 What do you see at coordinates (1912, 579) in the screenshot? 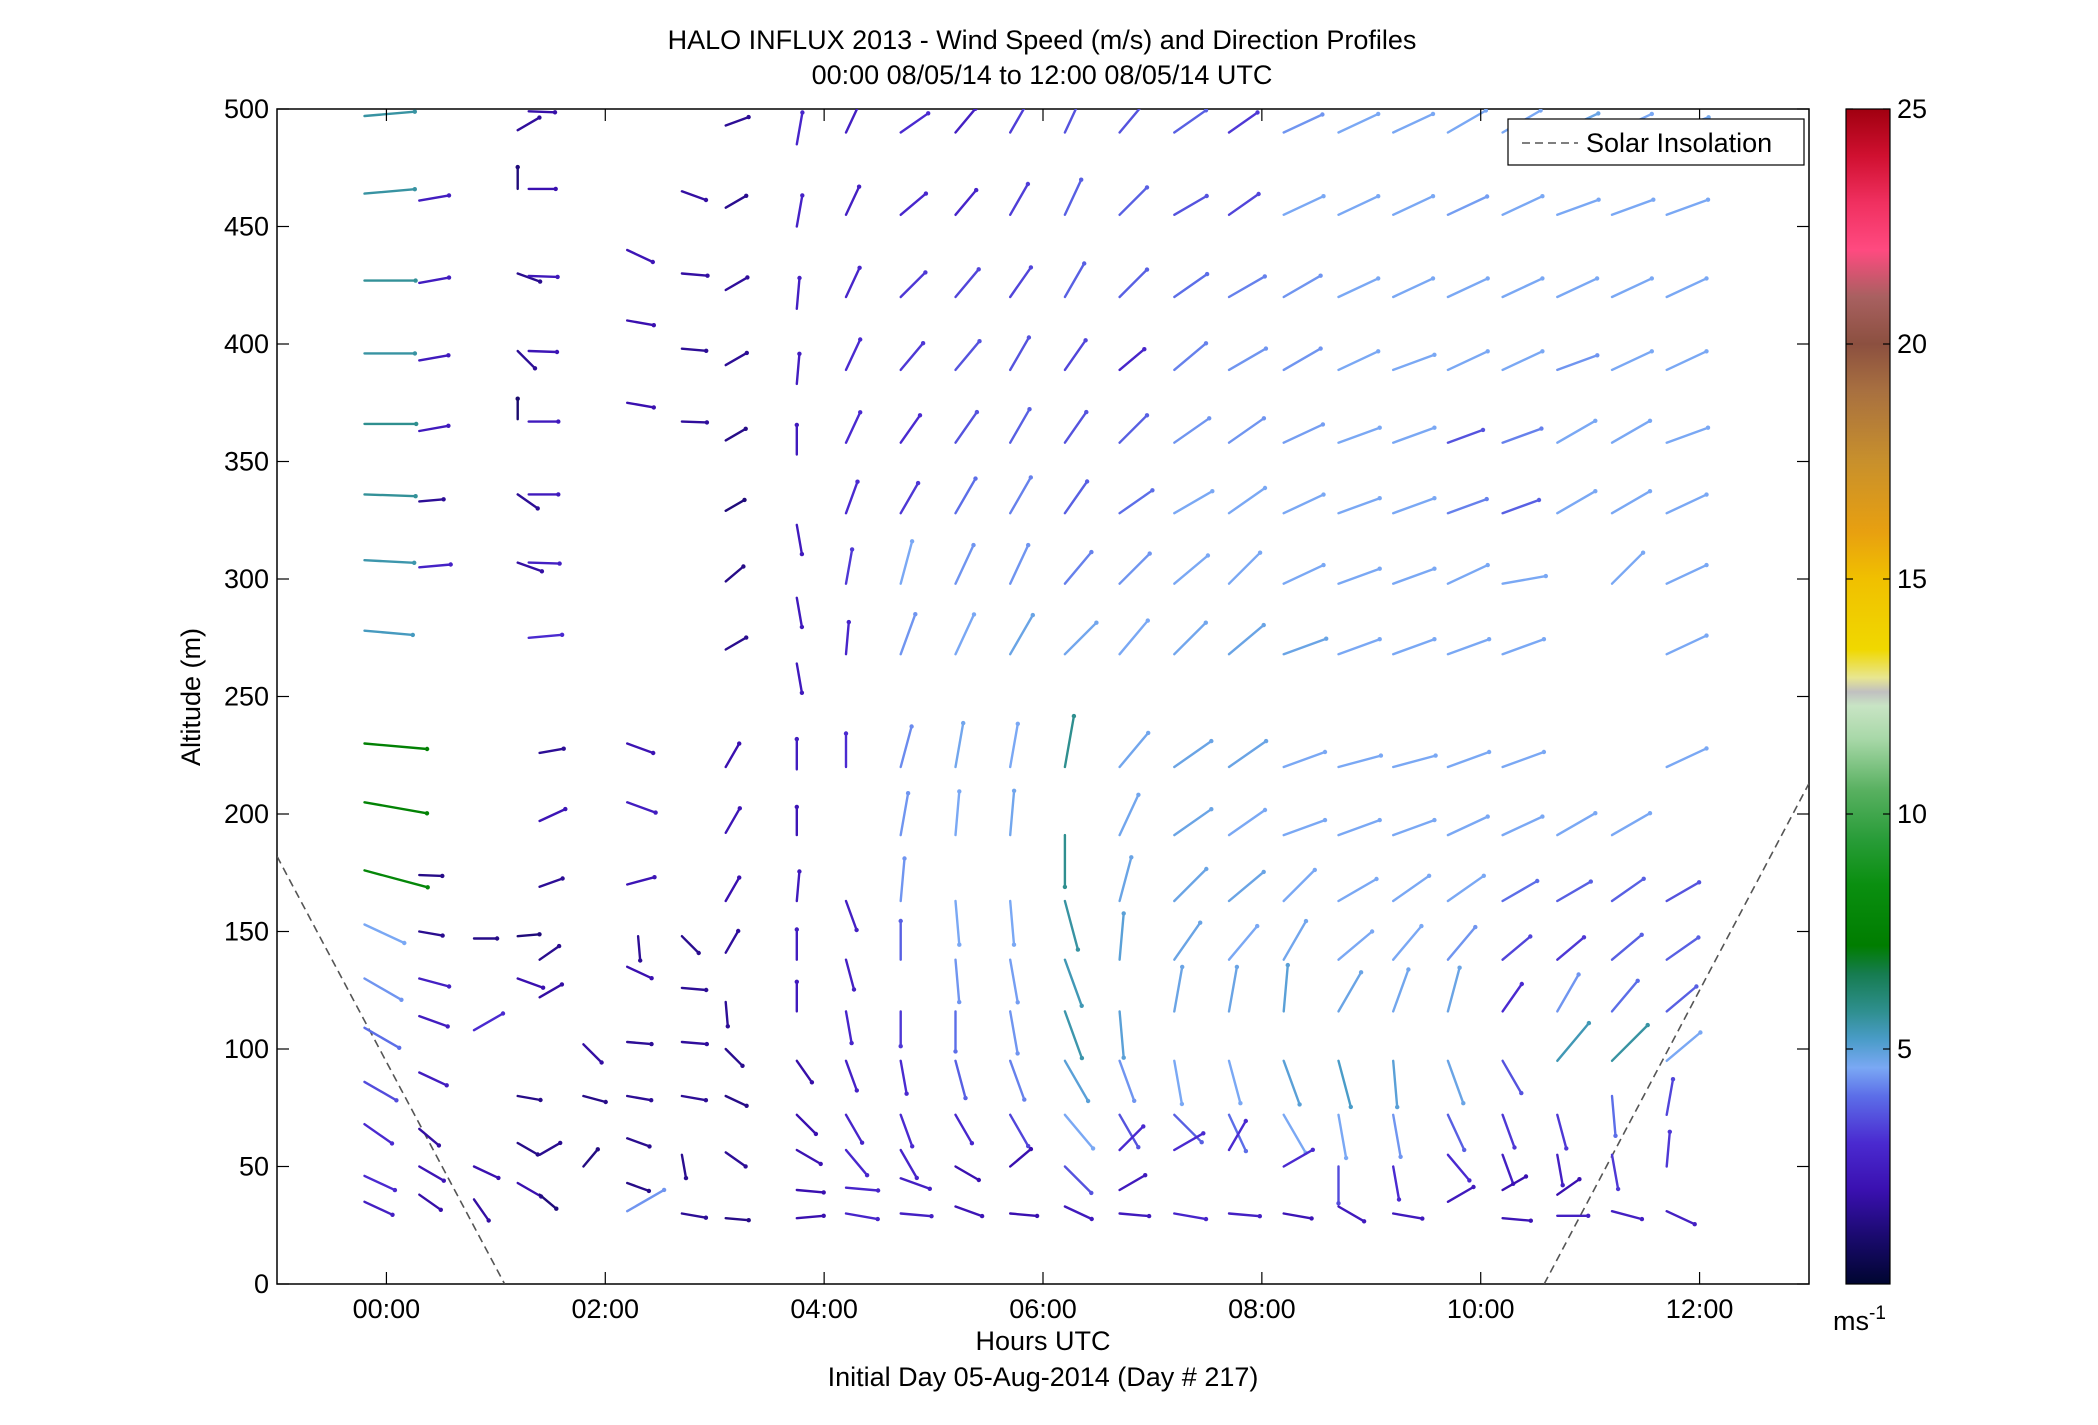
I see `colorbar-tick-label: 15` at bounding box center [1912, 579].